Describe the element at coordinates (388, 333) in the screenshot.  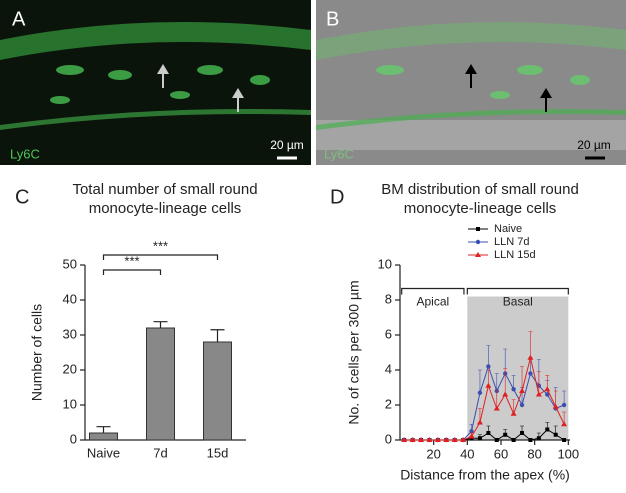
I see `y-tick-label: 6` at that location.